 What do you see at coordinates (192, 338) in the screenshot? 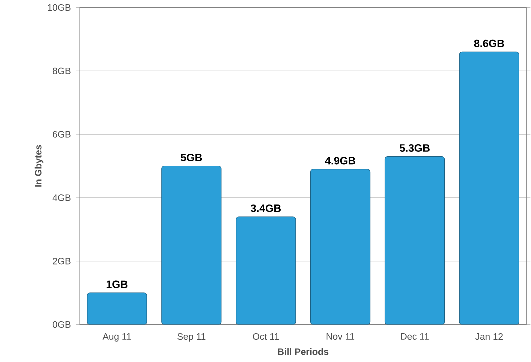
I see `x-tick-label: Sep 11` at bounding box center [192, 338].